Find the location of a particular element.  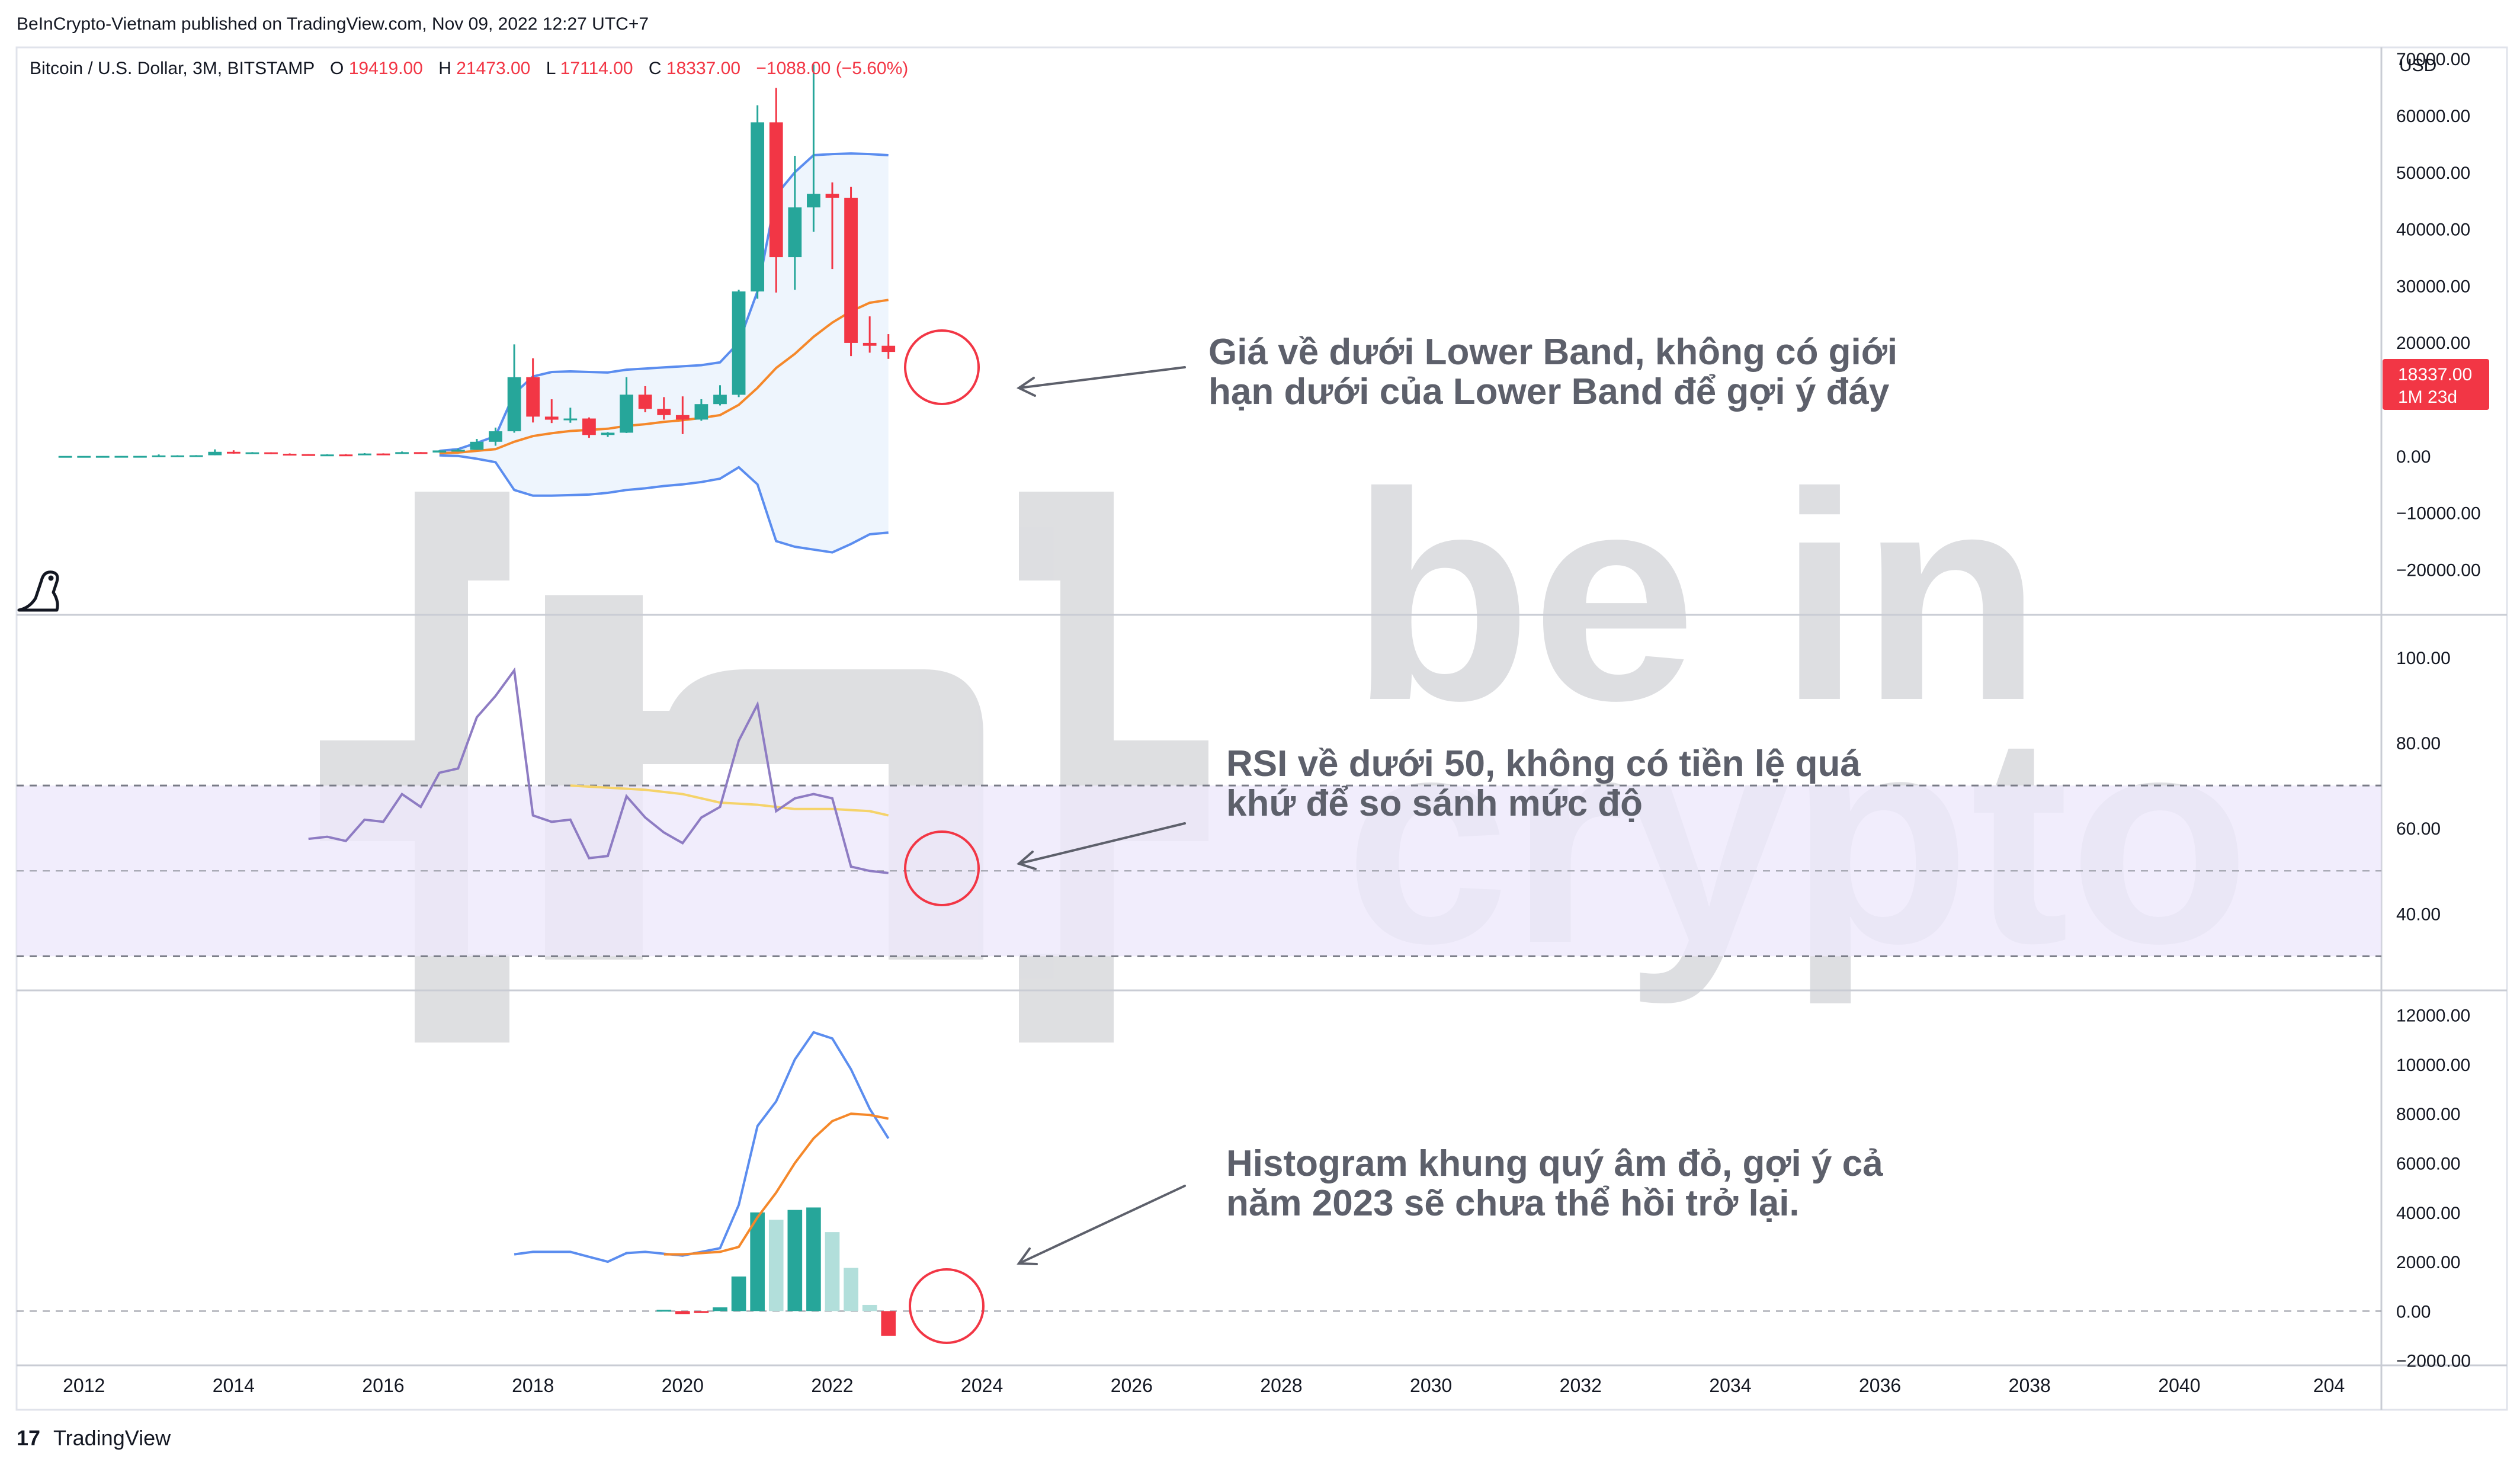

annotation-price-line1: Giá về dưới Lower Band, không có giới is located at coordinates (1552, 352).